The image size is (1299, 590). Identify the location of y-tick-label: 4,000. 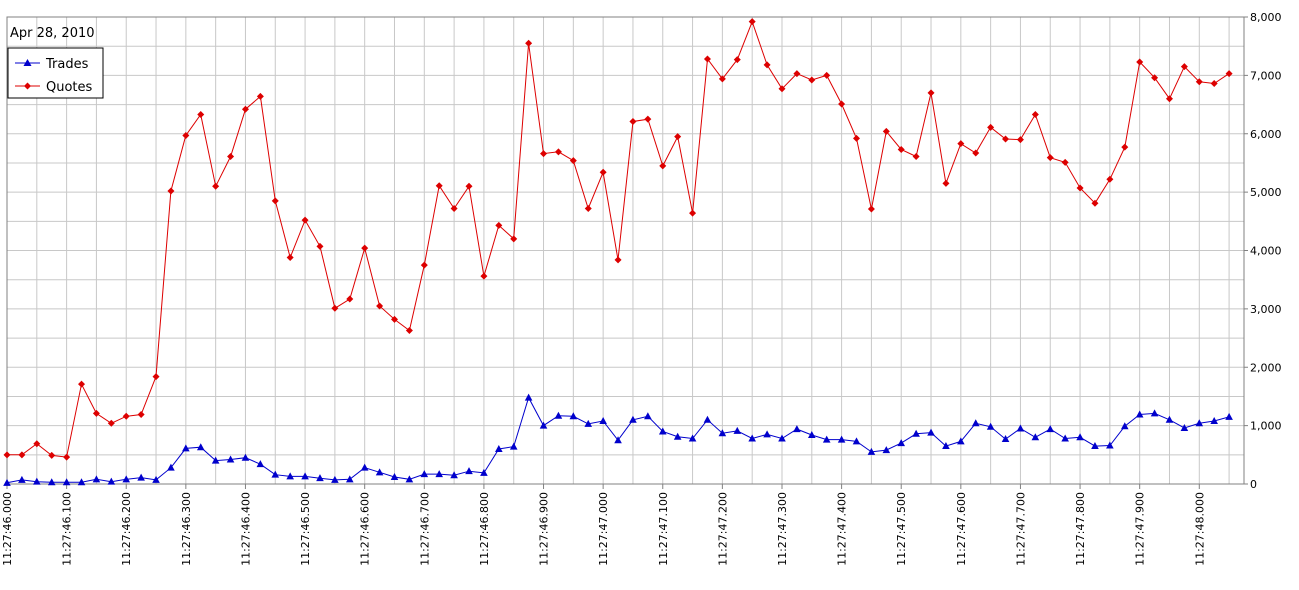
(1266, 251).